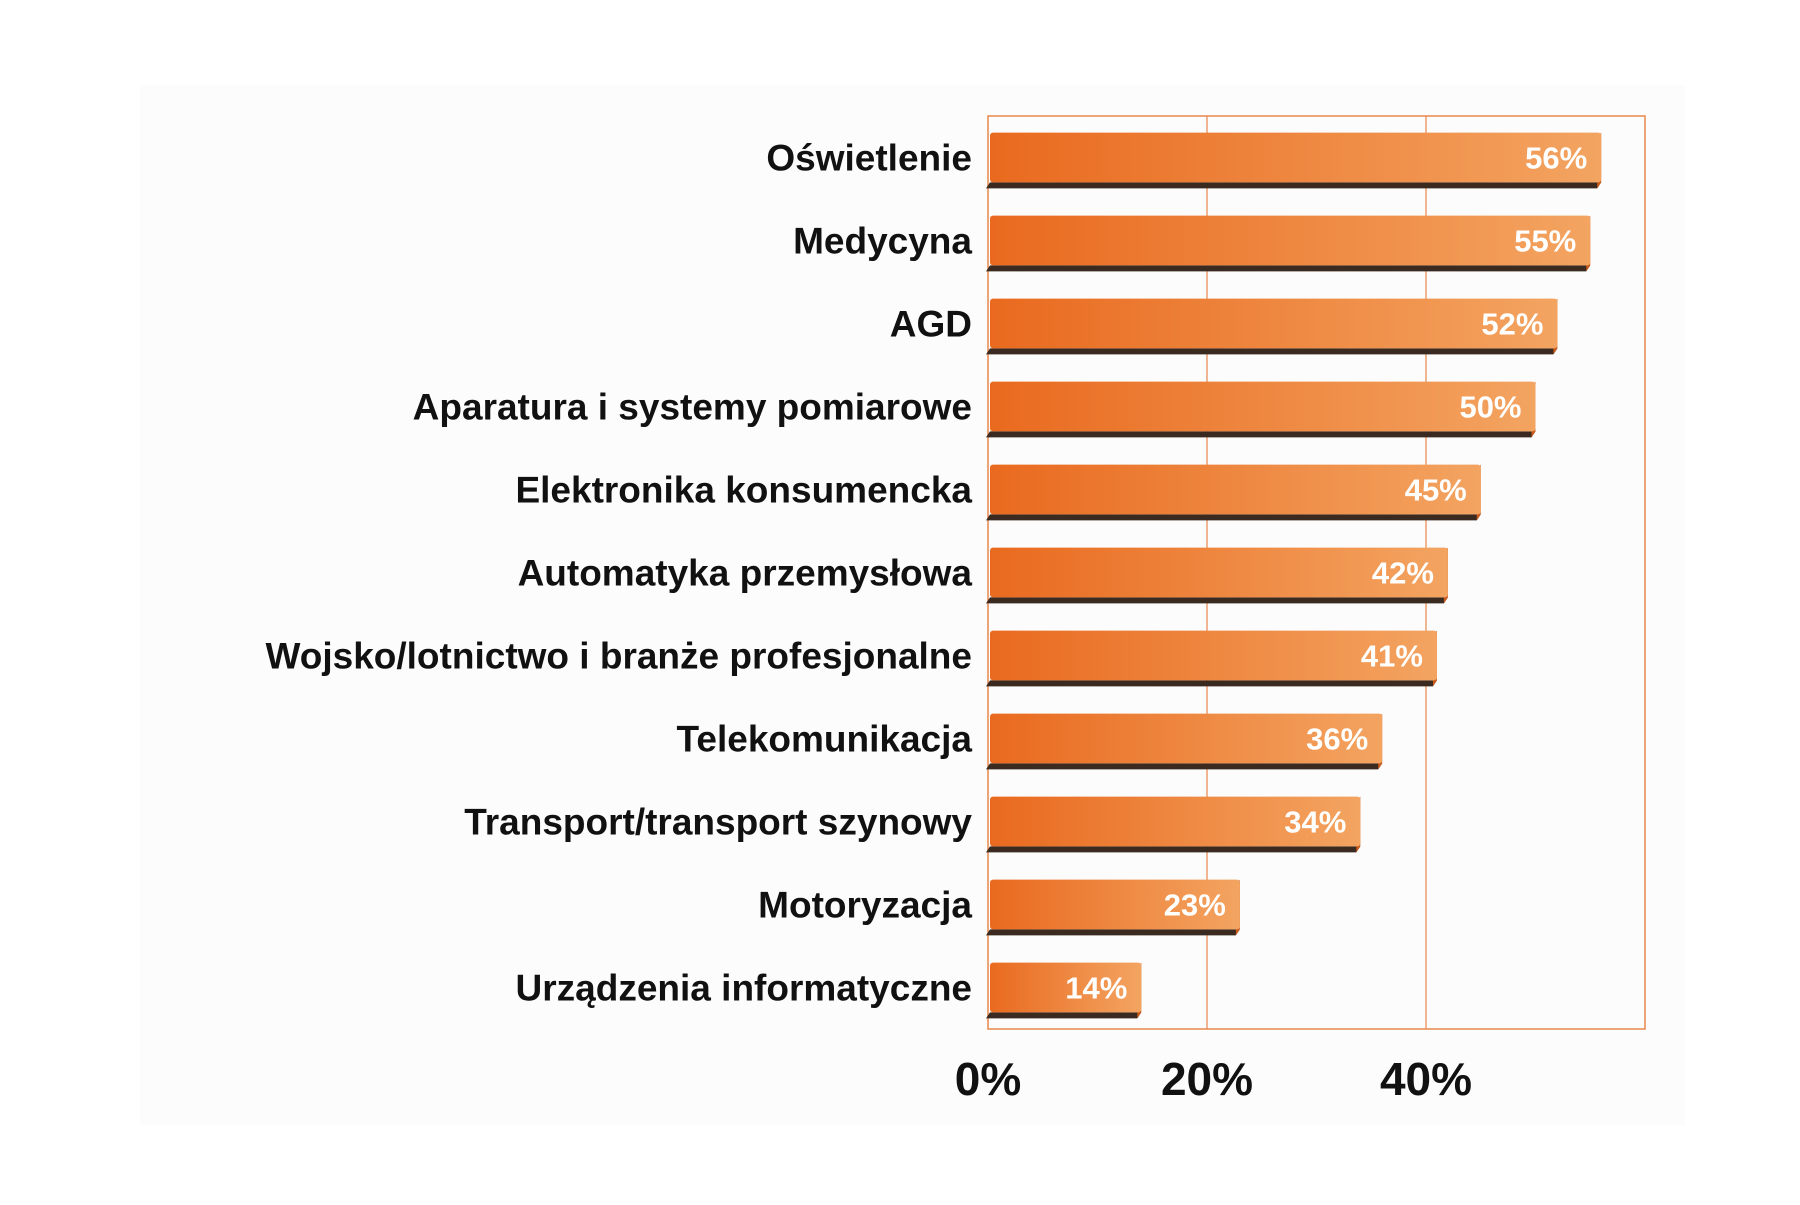 The image size is (1800, 1205). I want to click on category-label: Aparatura i systemy pomiarowe, so click(692, 407).